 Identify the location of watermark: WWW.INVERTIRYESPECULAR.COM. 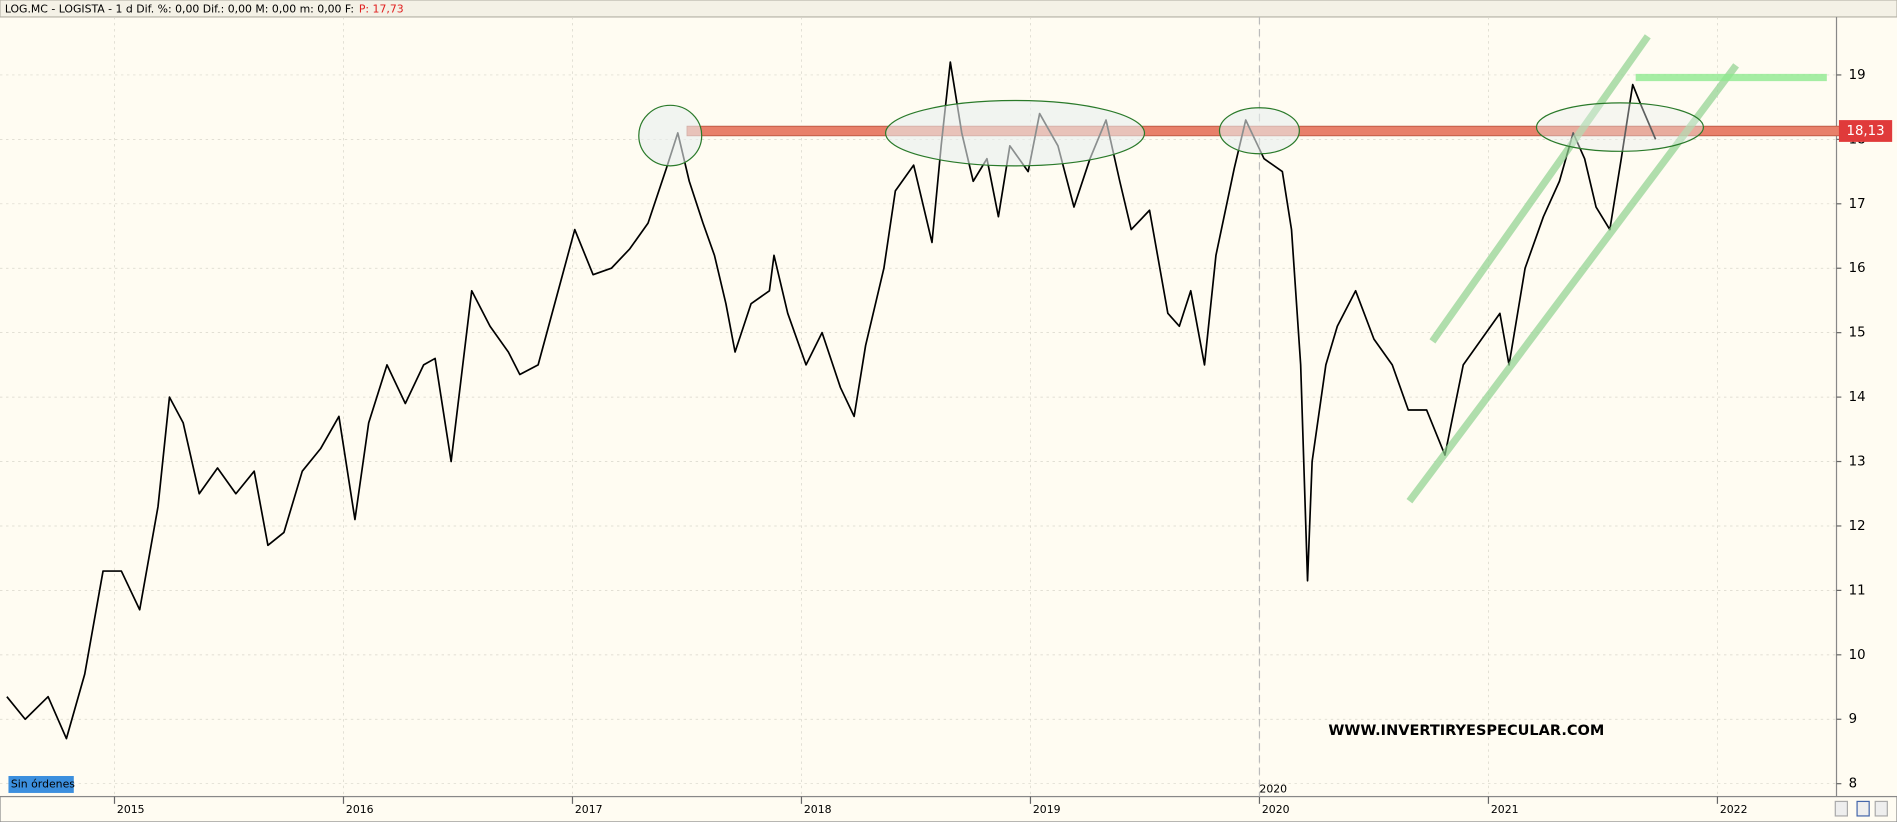
(1466, 731).